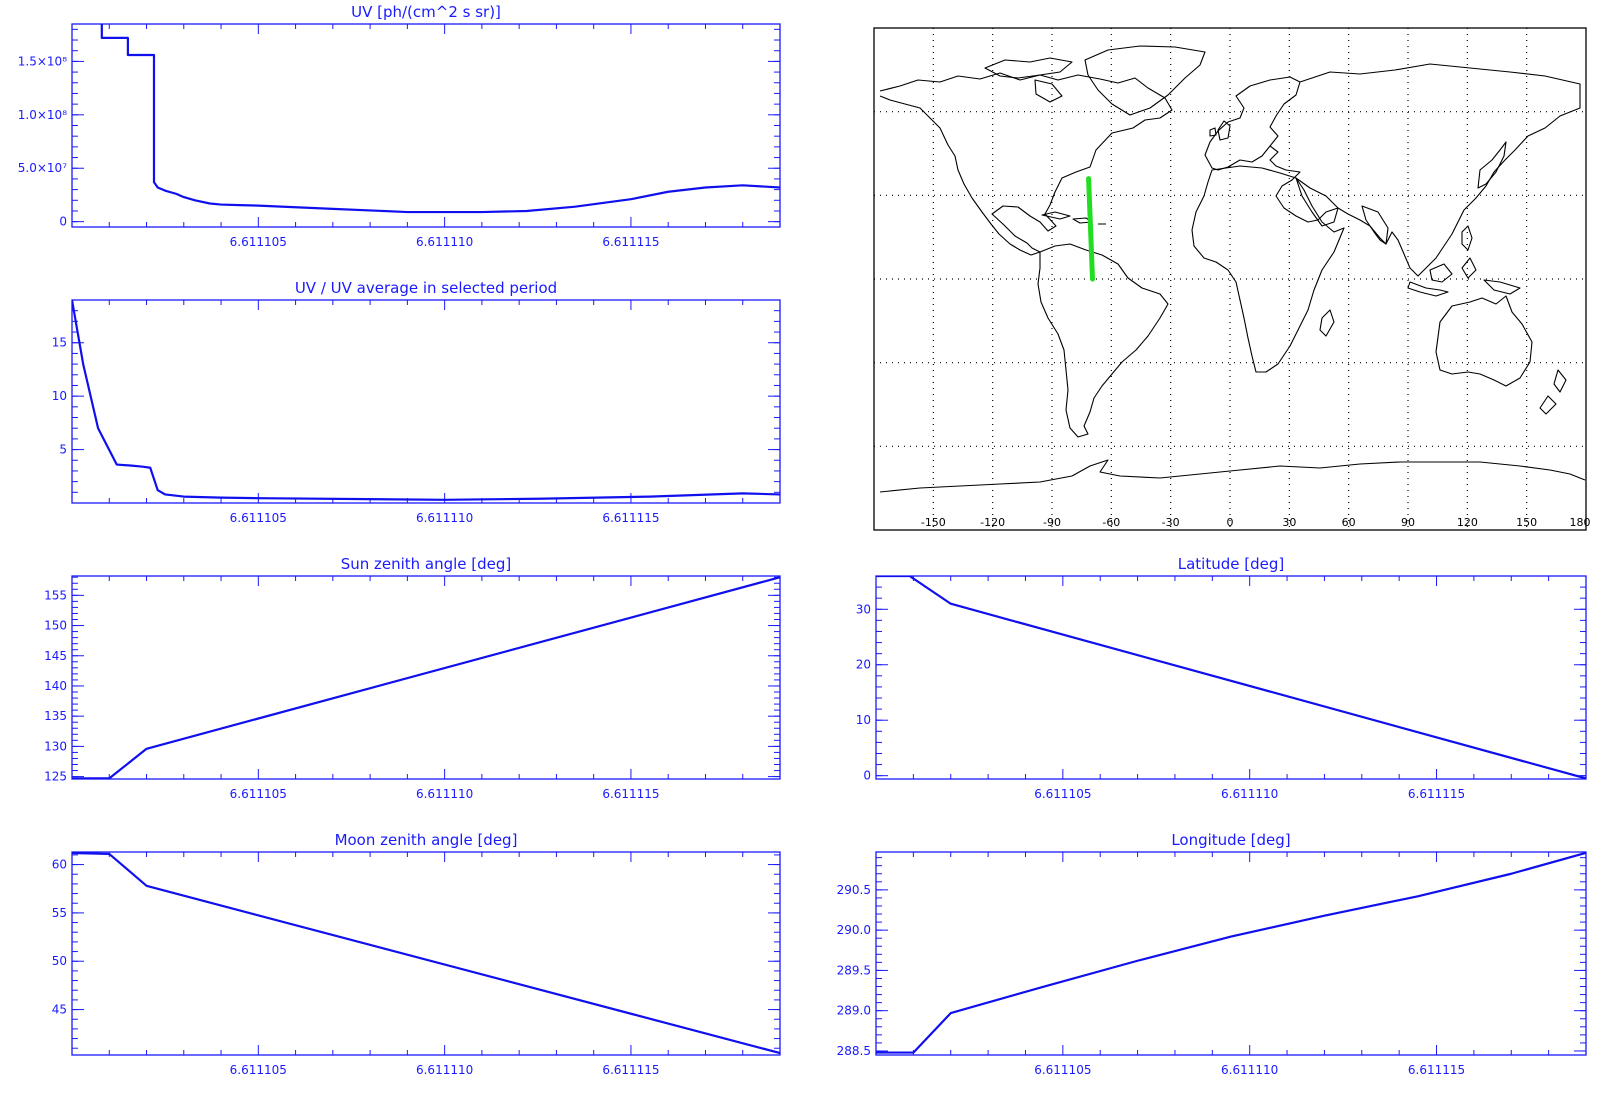  What do you see at coordinates (1425, 170) in the screenshot?
I see `coast-asia` at bounding box center [1425, 170].